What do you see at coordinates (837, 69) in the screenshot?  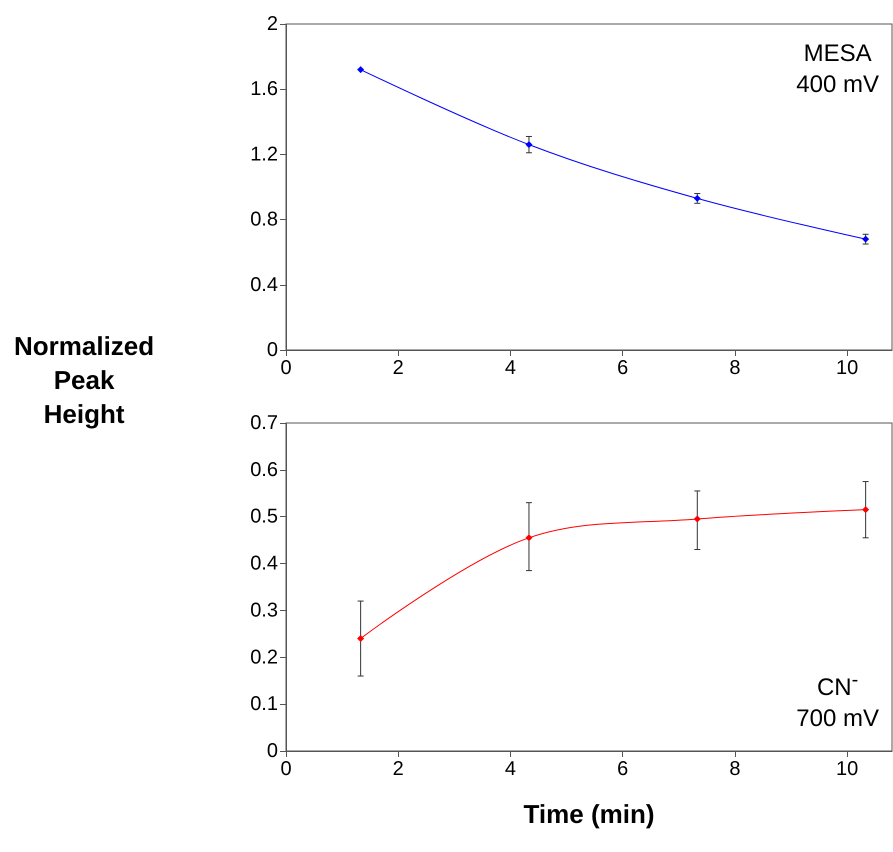 I see `annotation: MESA 400 mV` at bounding box center [837, 69].